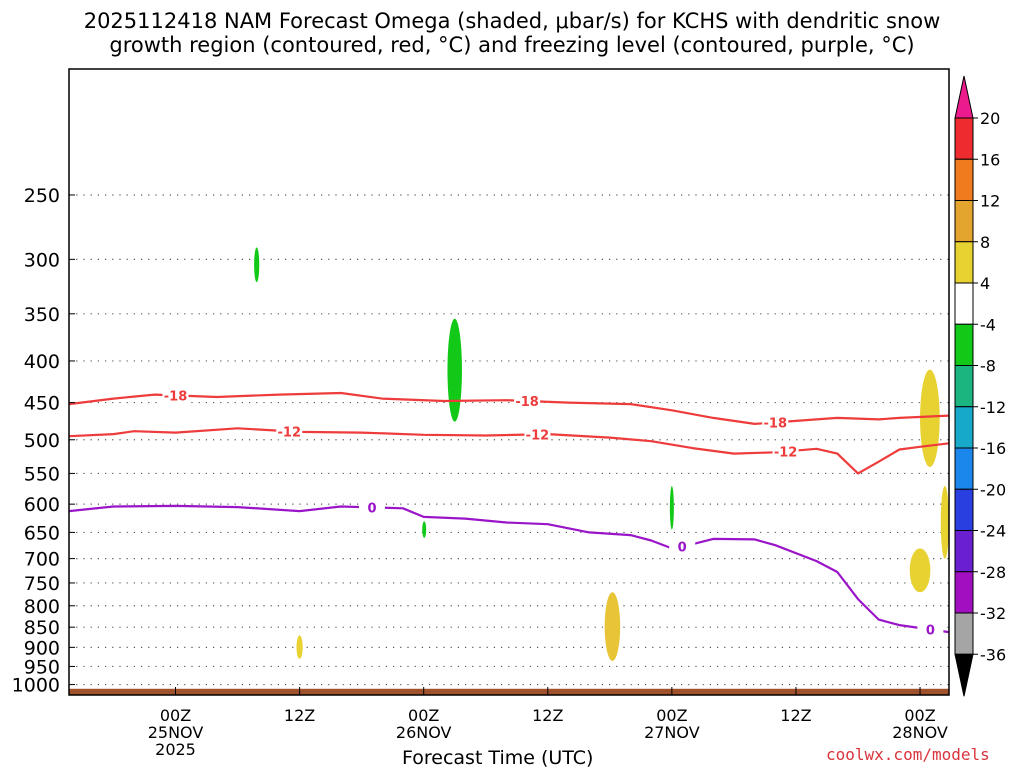 The image size is (1024, 769). I want to click on colorbar-label-0: 20, so click(990, 118).